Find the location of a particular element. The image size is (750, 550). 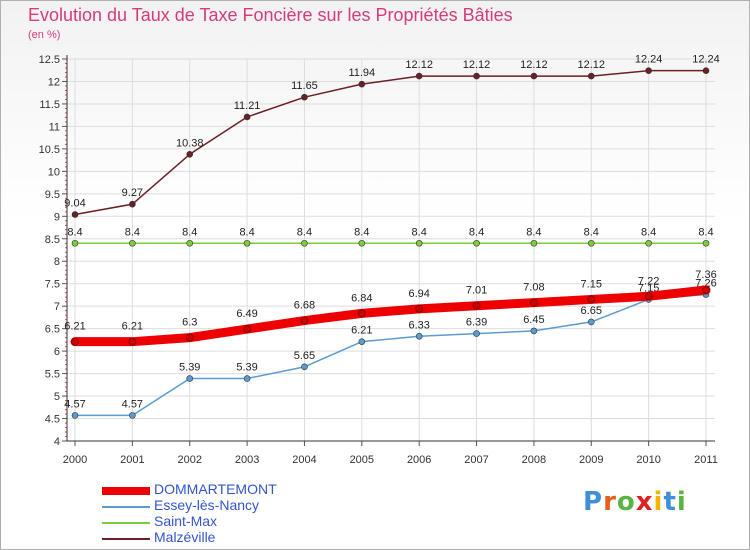

y-tick-label: 12.5 is located at coordinates (49, 60).